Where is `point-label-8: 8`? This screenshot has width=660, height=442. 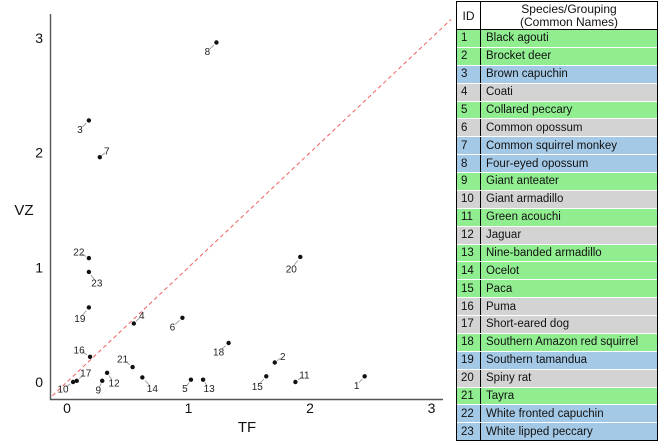 point-label-8: 8 is located at coordinates (208, 52).